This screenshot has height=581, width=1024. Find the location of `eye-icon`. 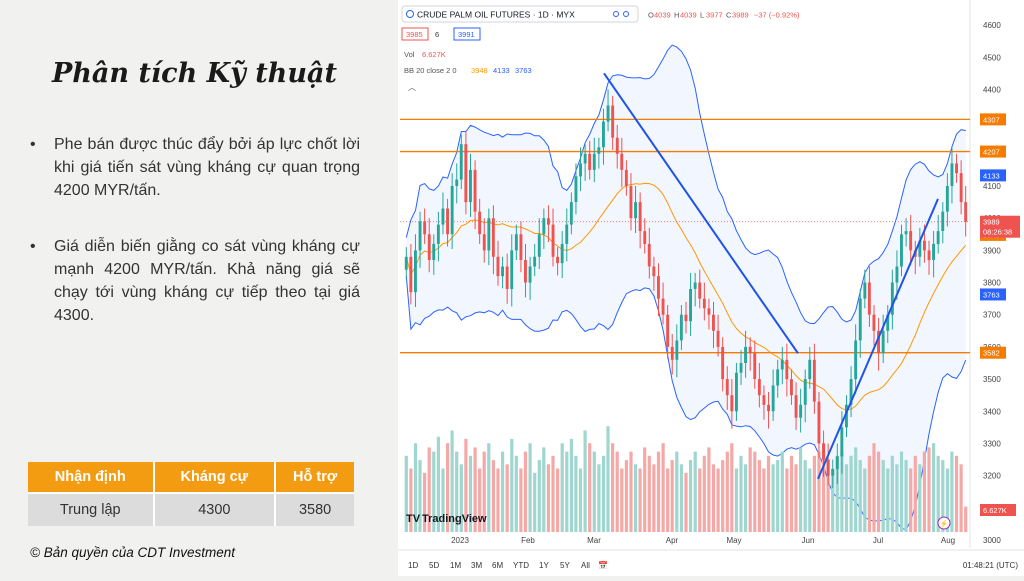

eye-icon is located at coordinates (616, 14).